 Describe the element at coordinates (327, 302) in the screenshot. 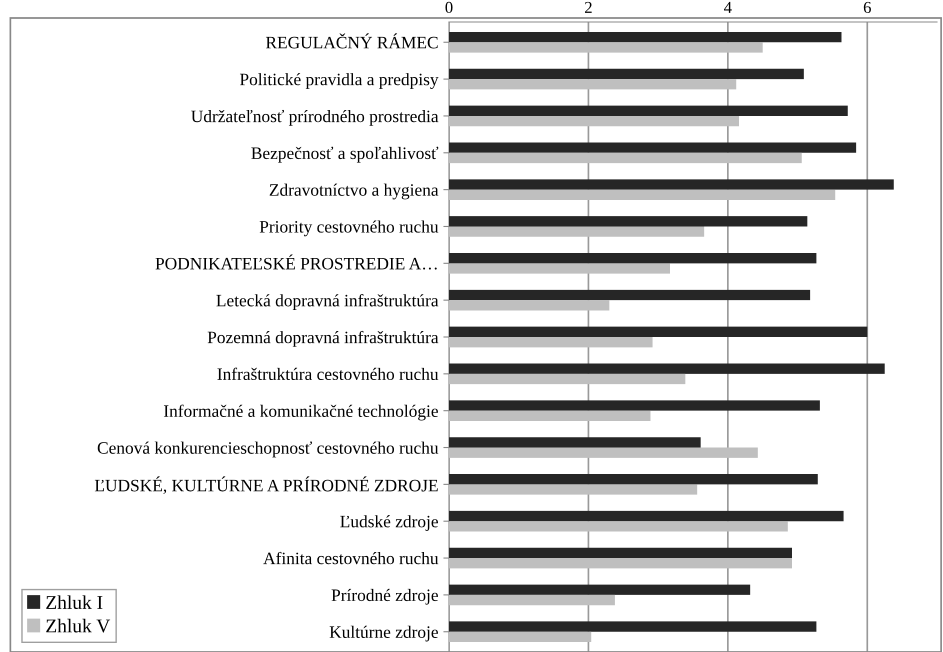

I see `y-tick-label: Letecká dopravná infraštruktúra` at that location.